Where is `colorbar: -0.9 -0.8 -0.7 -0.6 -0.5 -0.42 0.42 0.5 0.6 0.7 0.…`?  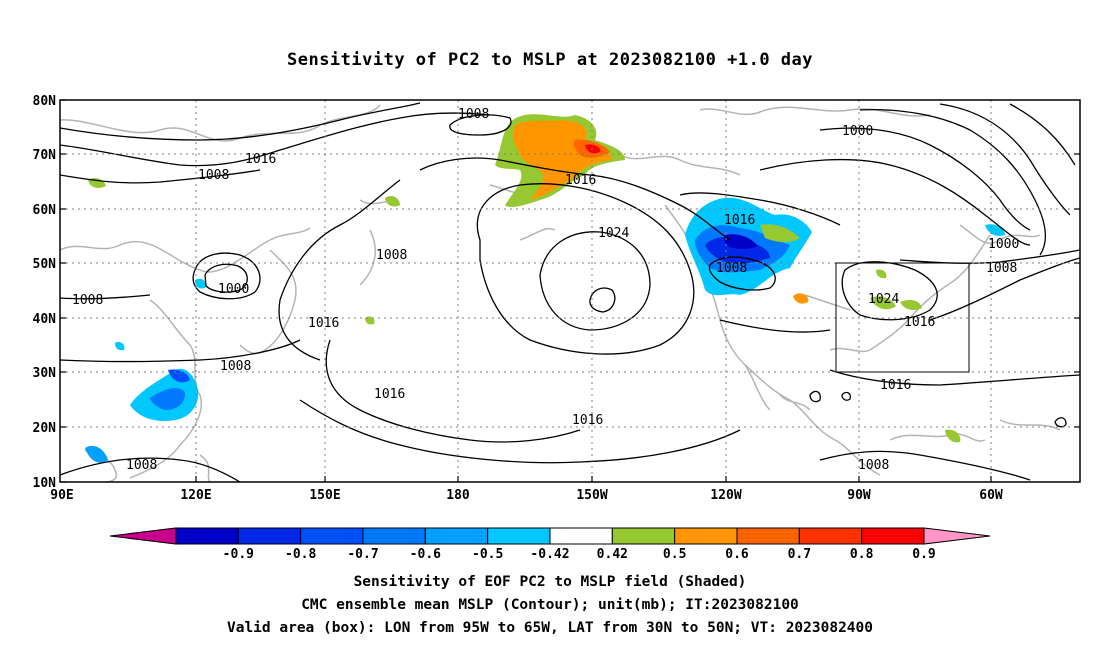
colorbar: -0.9 -0.8 -0.7 -0.6 -0.5 -0.42 0.42 0.5 0.6 0.7 0.… is located at coordinates (550, 544).